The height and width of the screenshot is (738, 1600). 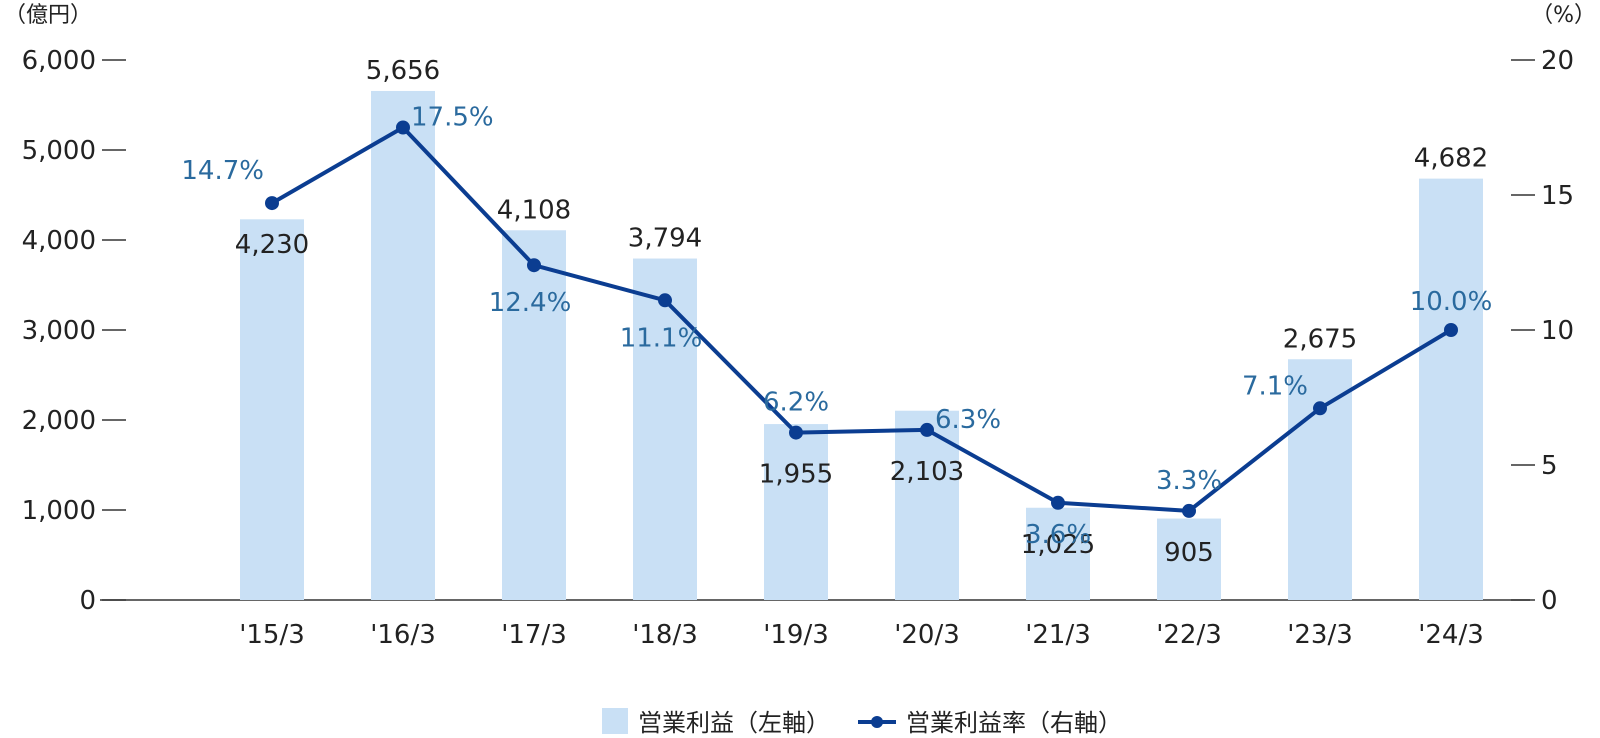 I want to click on bar-value-label: 4,682, so click(x=1451, y=159).